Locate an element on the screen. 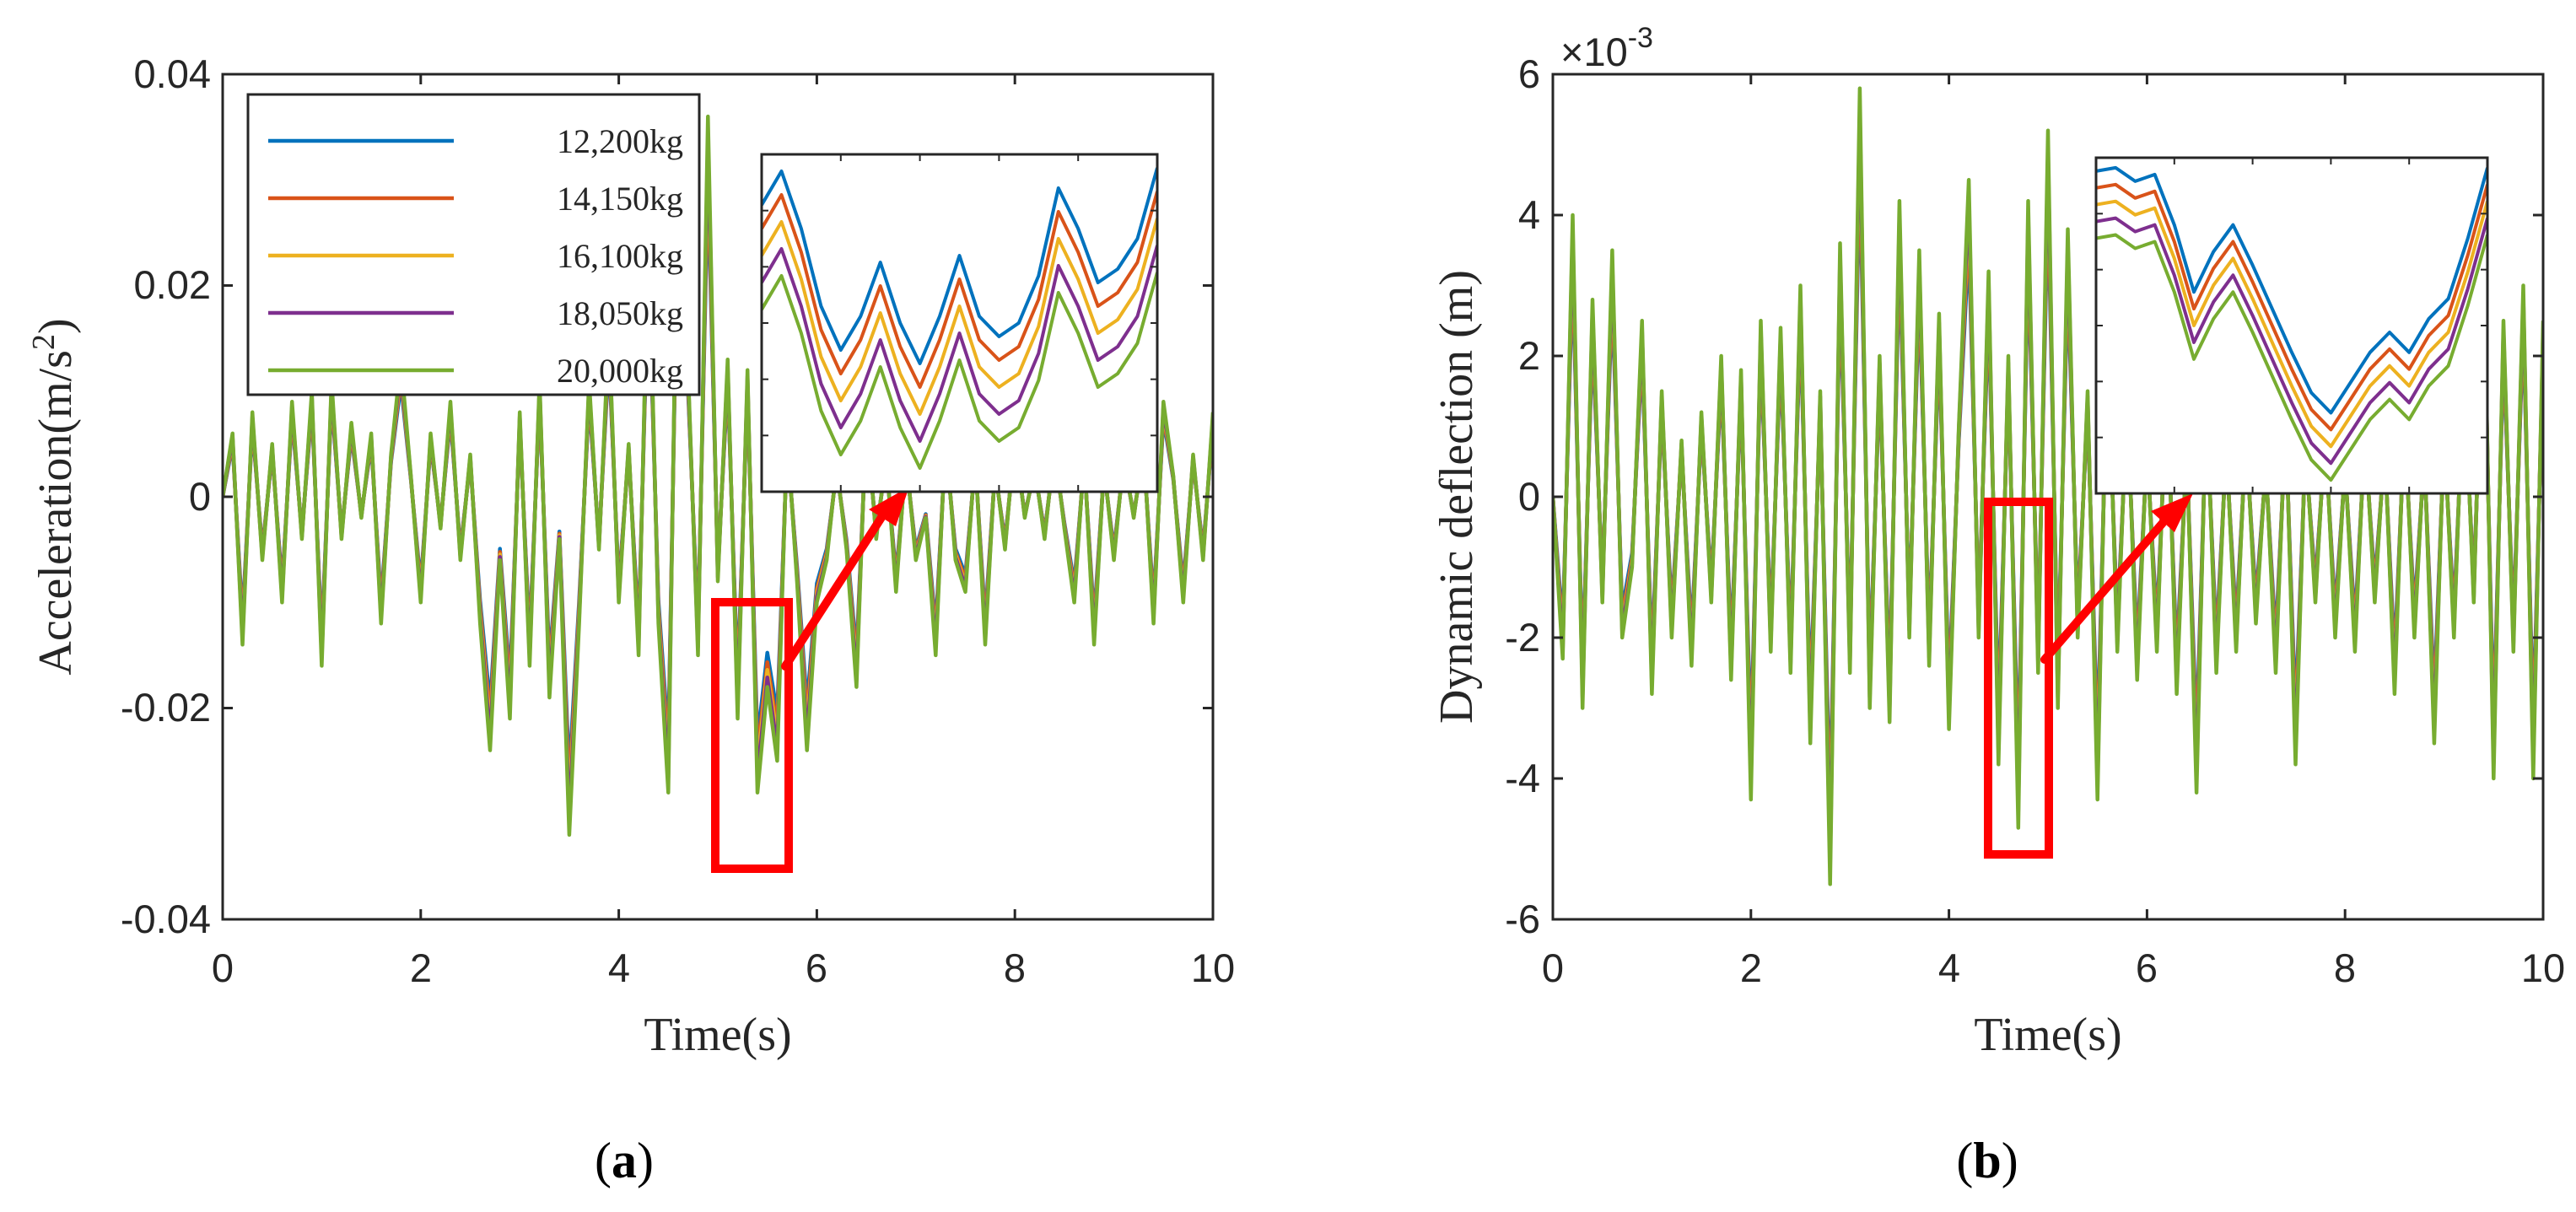  legend-box is located at coordinates (473, 244).